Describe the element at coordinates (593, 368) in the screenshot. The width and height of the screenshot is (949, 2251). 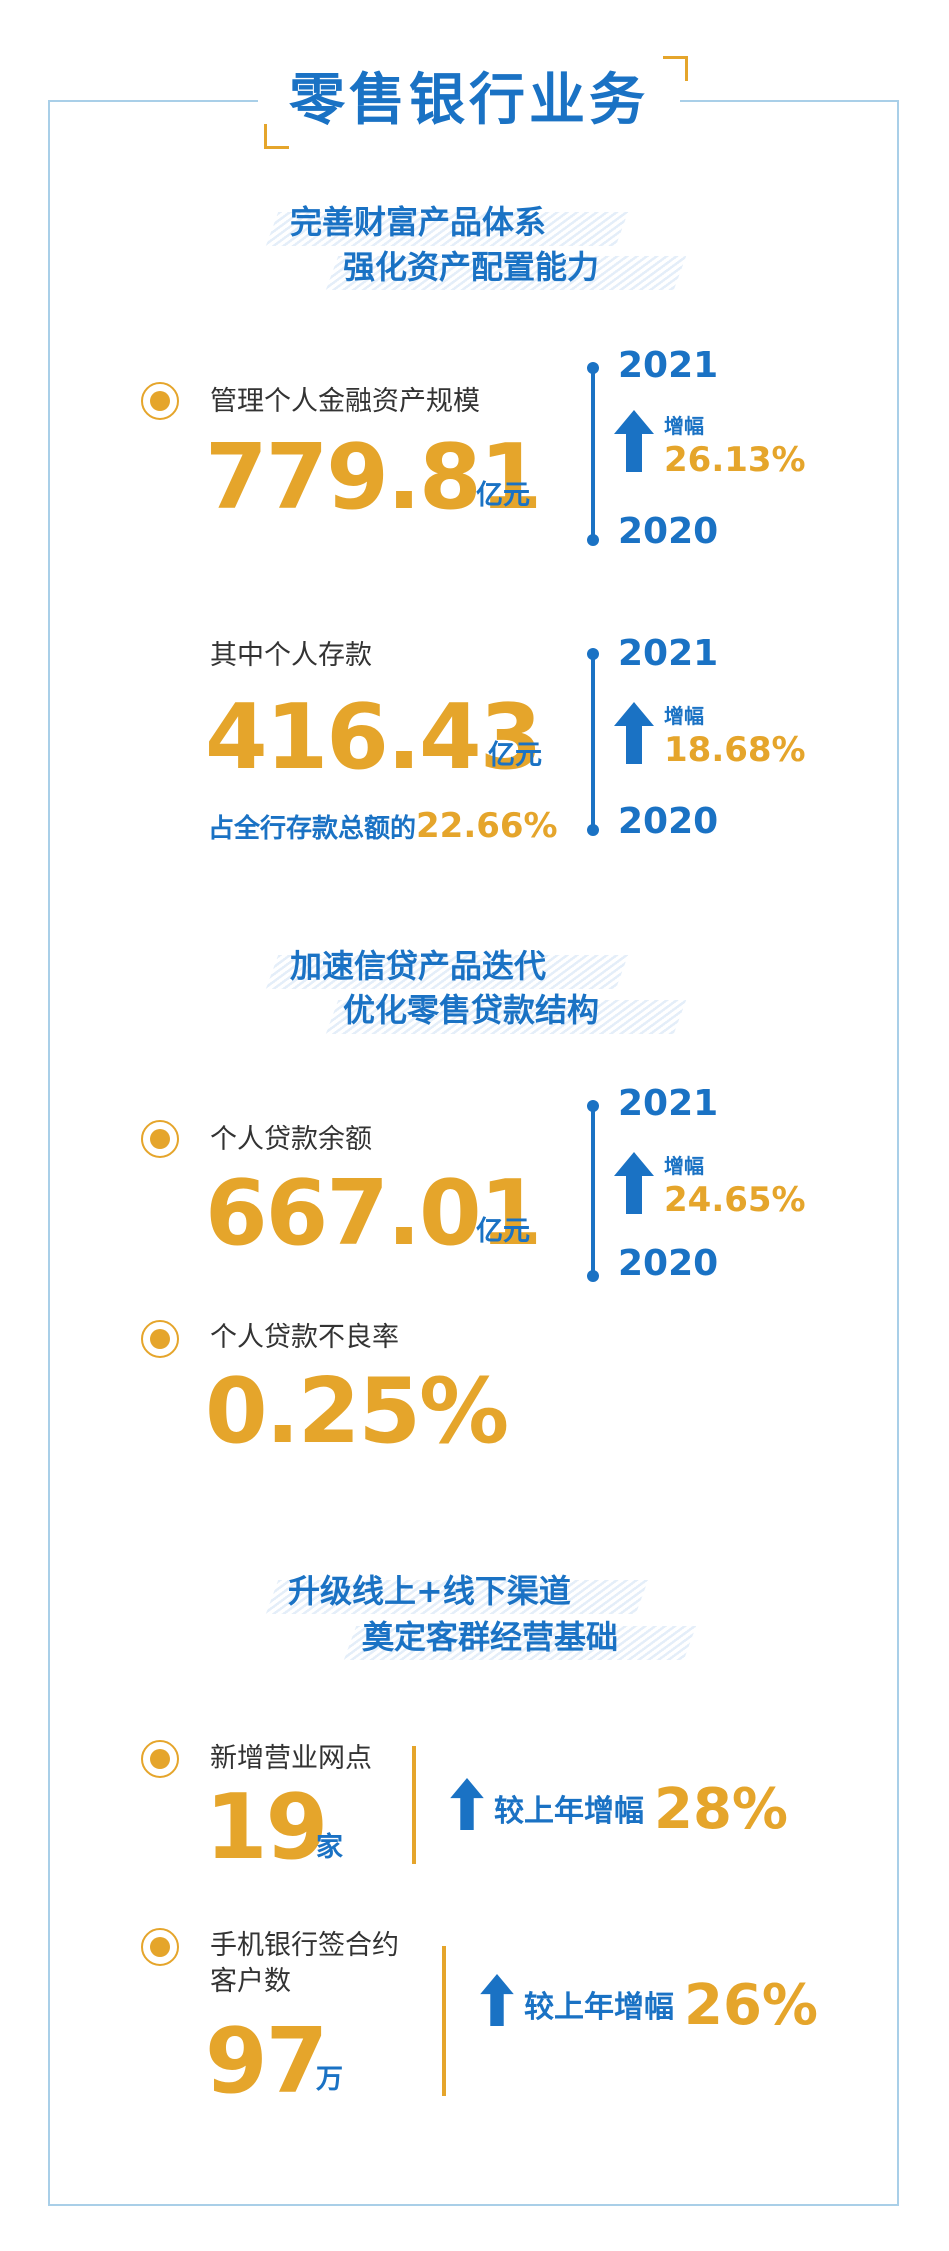
I see `assets-timeline-dot-top` at that location.